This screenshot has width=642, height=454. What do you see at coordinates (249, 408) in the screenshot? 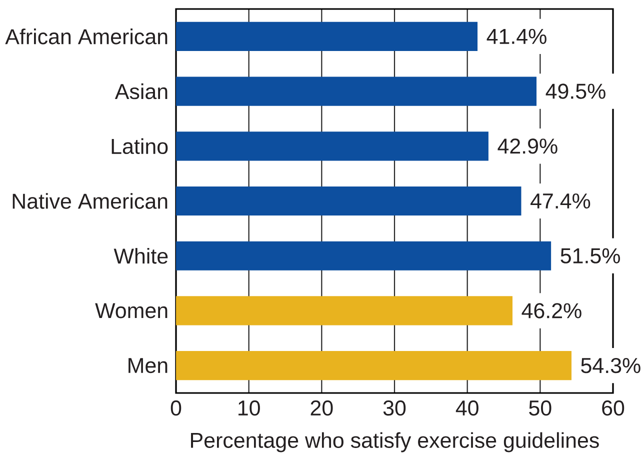
I see `x-tick-label: 10` at bounding box center [249, 408].